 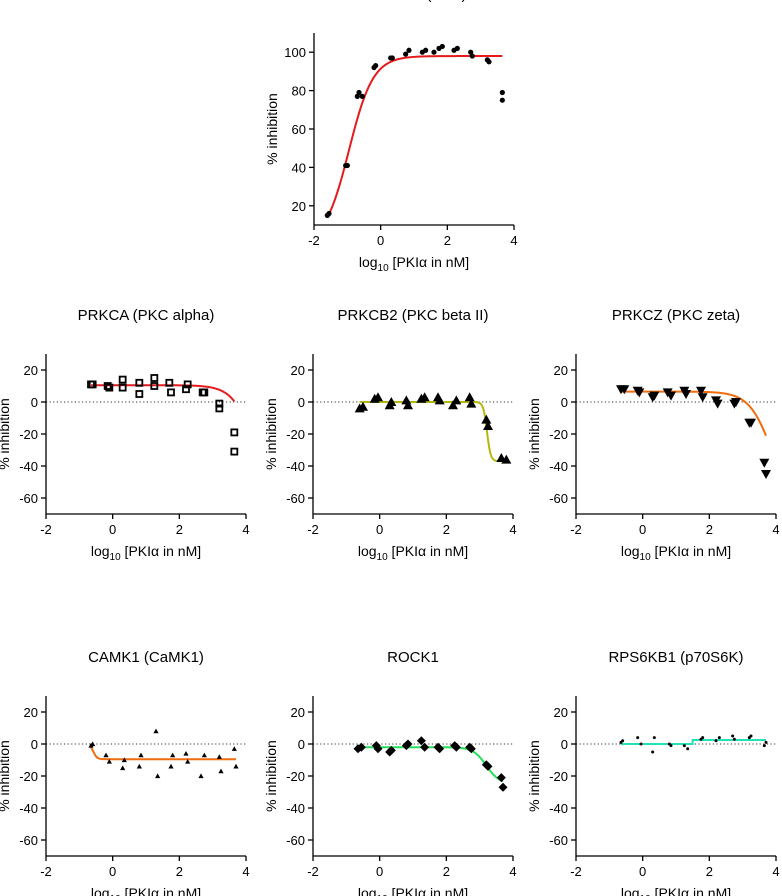 What do you see at coordinates (295, 52) in the screenshot?
I see `y-tick-label: 100` at bounding box center [295, 52].